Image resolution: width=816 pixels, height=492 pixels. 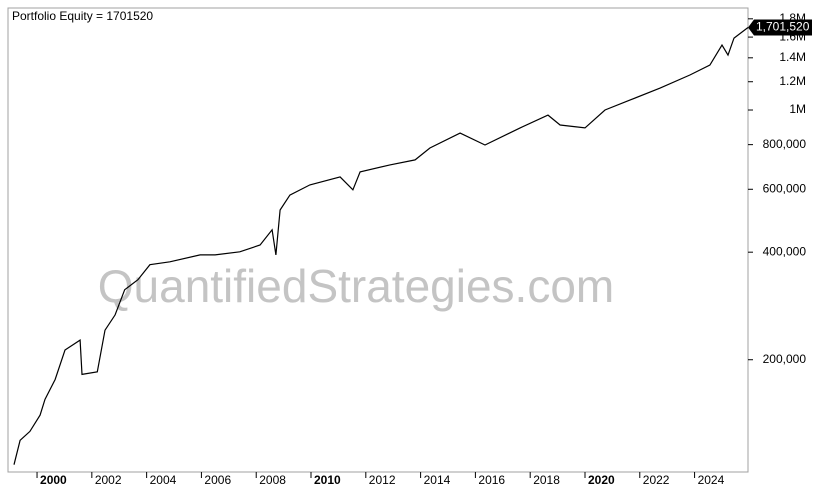 What do you see at coordinates (163, 480) in the screenshot?
I see `x-tick-label: 2004` at bounding box center [163, 480].